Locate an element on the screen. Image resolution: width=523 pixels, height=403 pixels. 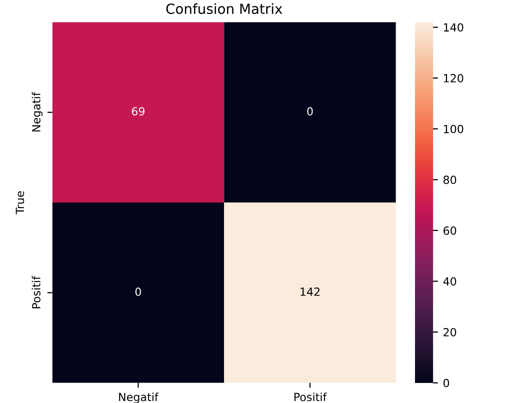
color-bar-label: 60 is located at coordinates (450, 230).